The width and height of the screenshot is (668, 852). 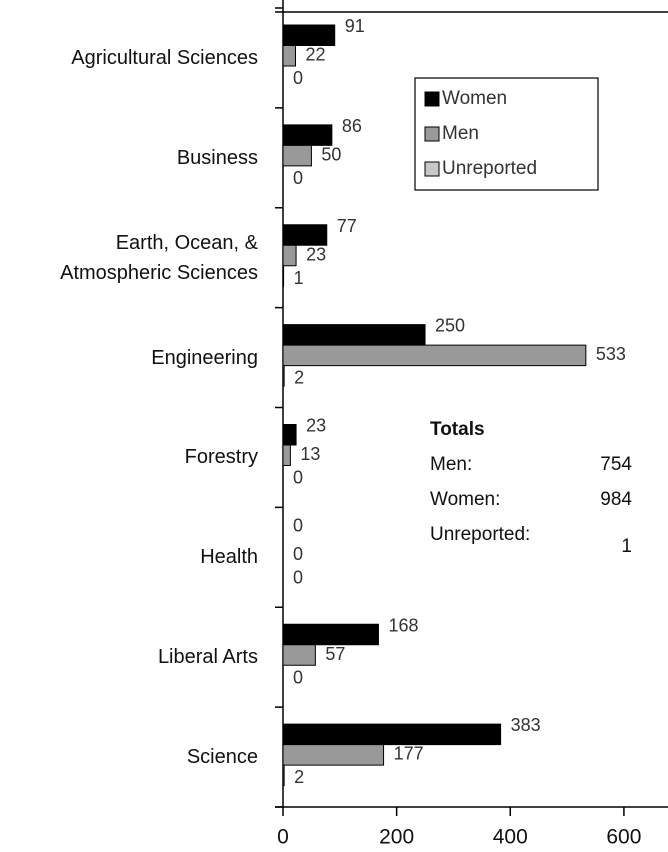 What do you see at coordinates (207, 657) in the screenshot?
I see `category-label: Liberal Arts` at bounding box center [207, 657].